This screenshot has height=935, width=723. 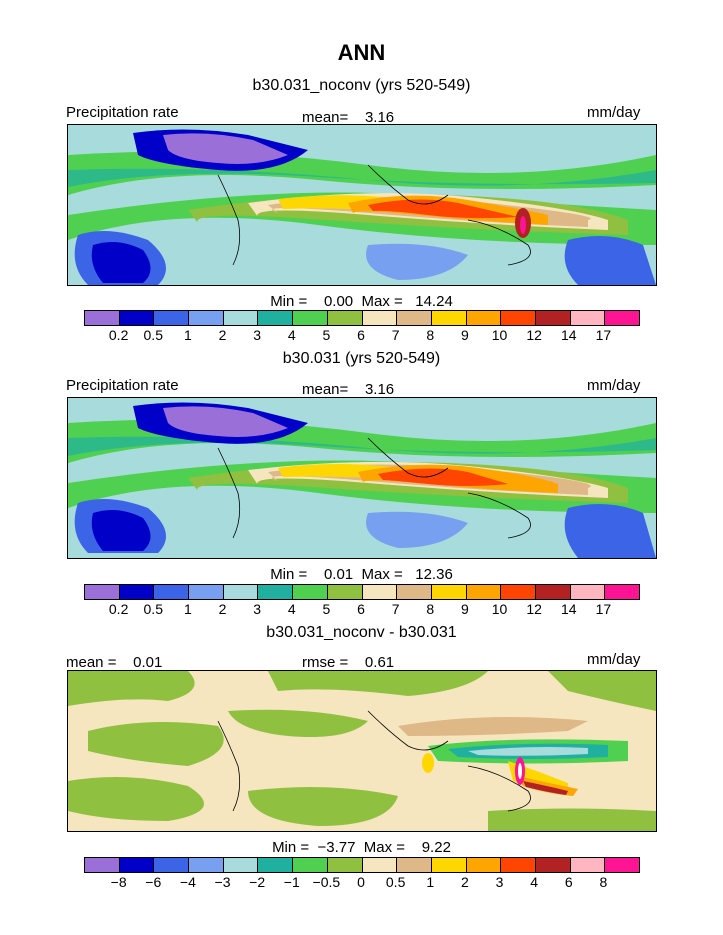 I want to click on colorbar-tick-label: −2, so click(x=257, y=882).